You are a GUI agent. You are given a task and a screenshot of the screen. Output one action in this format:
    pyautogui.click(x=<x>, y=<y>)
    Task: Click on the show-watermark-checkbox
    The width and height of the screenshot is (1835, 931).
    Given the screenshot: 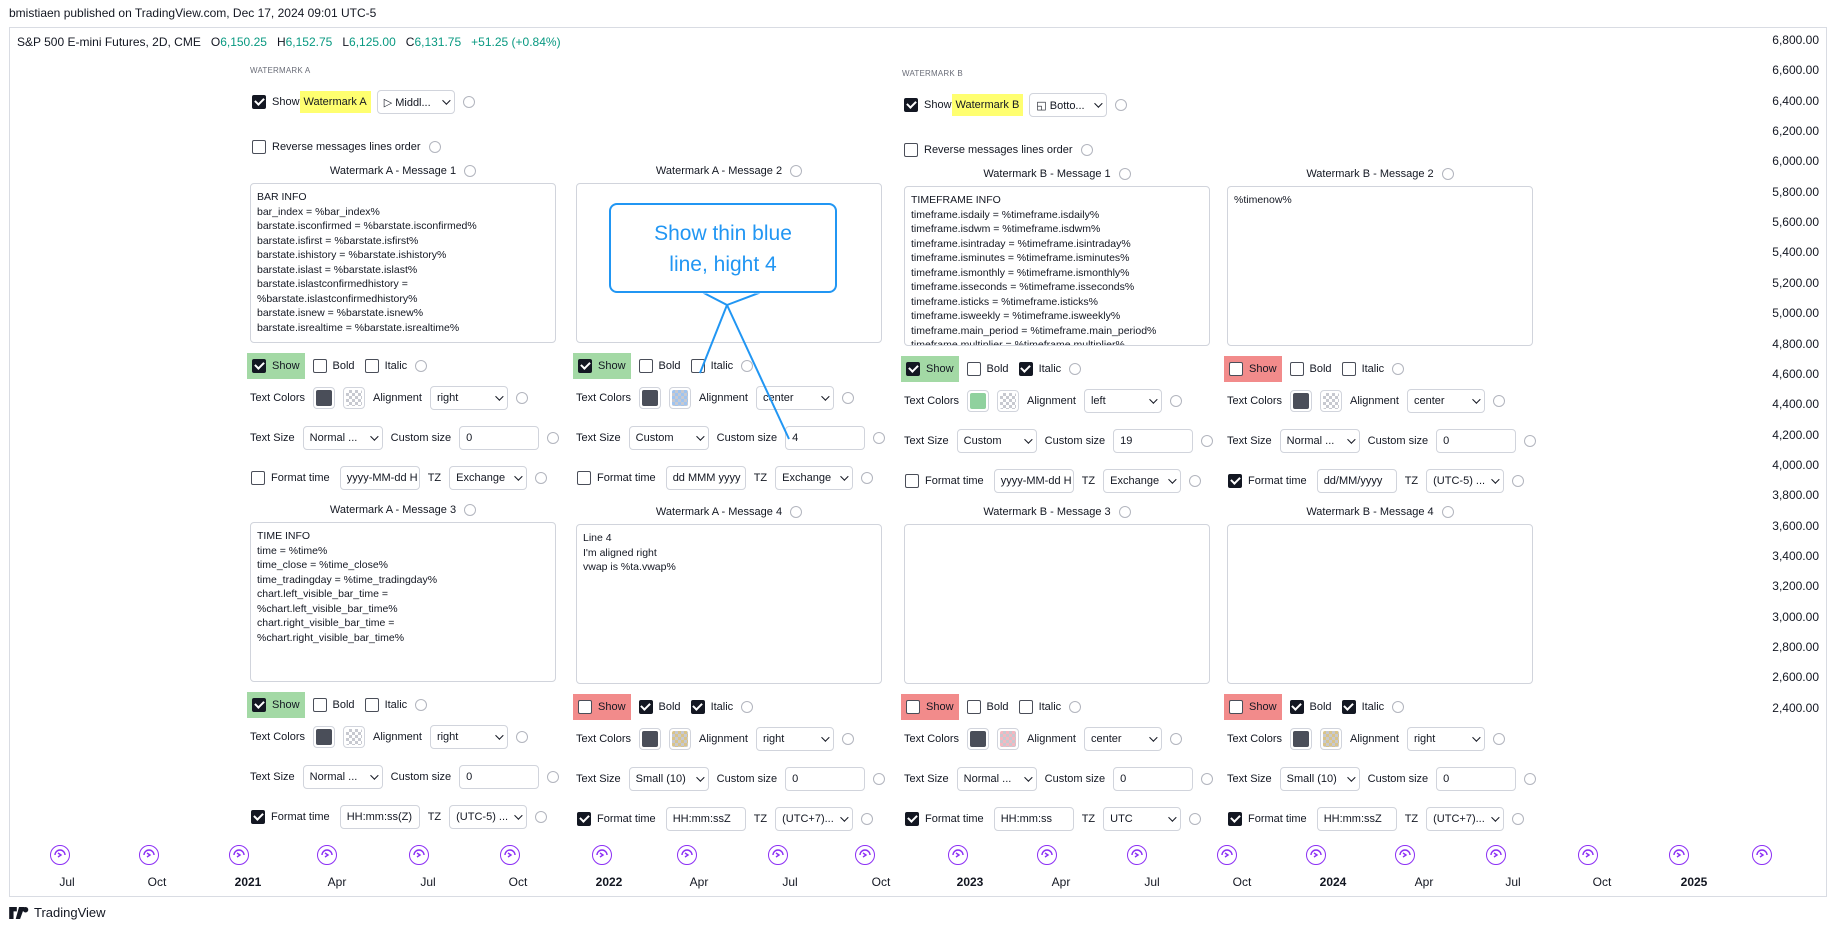 What is the action you would take?
    pyautogui.click(x=911, y=105)
    